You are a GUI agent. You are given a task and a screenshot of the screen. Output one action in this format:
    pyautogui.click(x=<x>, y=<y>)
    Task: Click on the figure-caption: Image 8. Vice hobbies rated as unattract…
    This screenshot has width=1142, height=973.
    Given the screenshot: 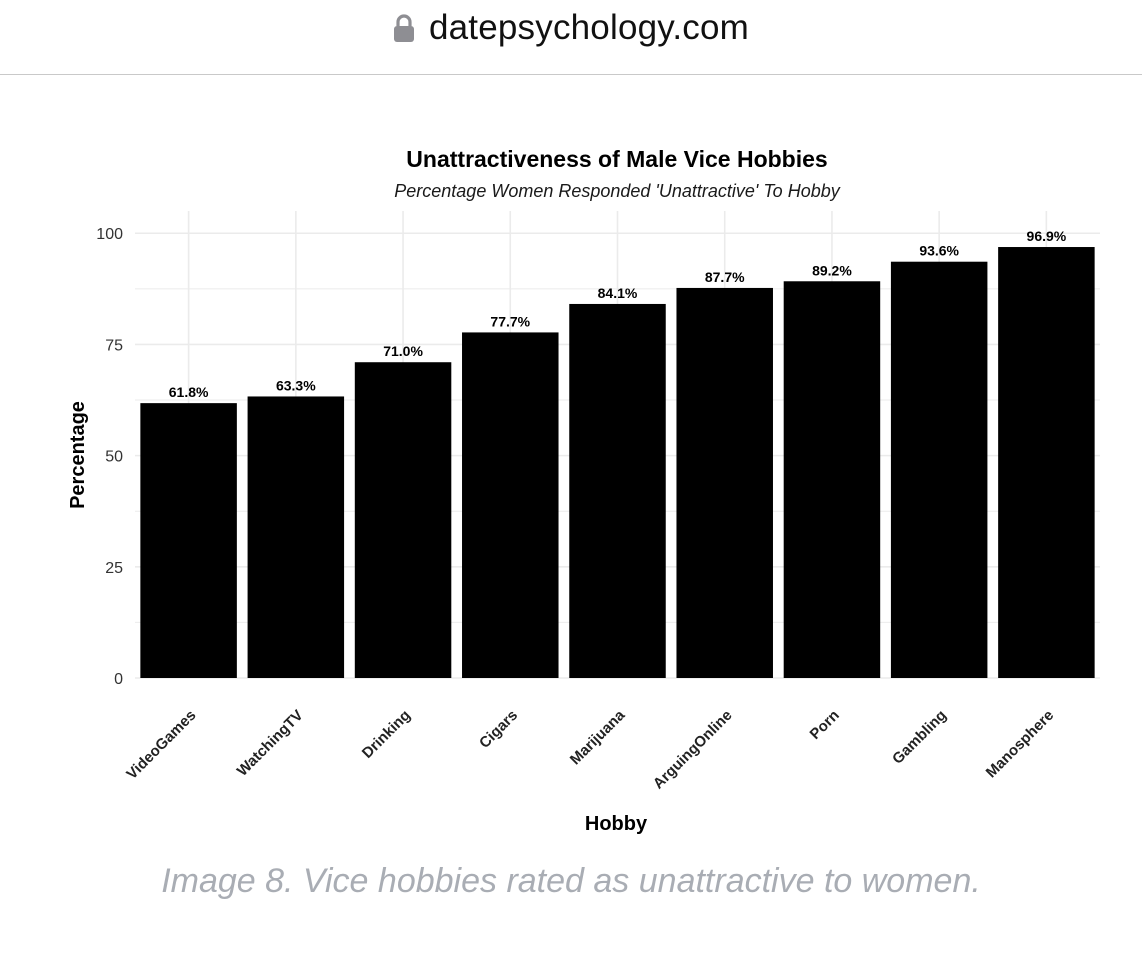 What is the action you would take?
    pyautogui.click(x=571, y=881)
    